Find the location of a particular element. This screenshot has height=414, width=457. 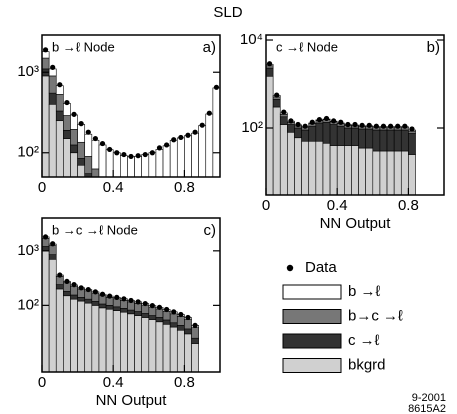

footer-code: 8615A2 is located at coordinates (427, 408).